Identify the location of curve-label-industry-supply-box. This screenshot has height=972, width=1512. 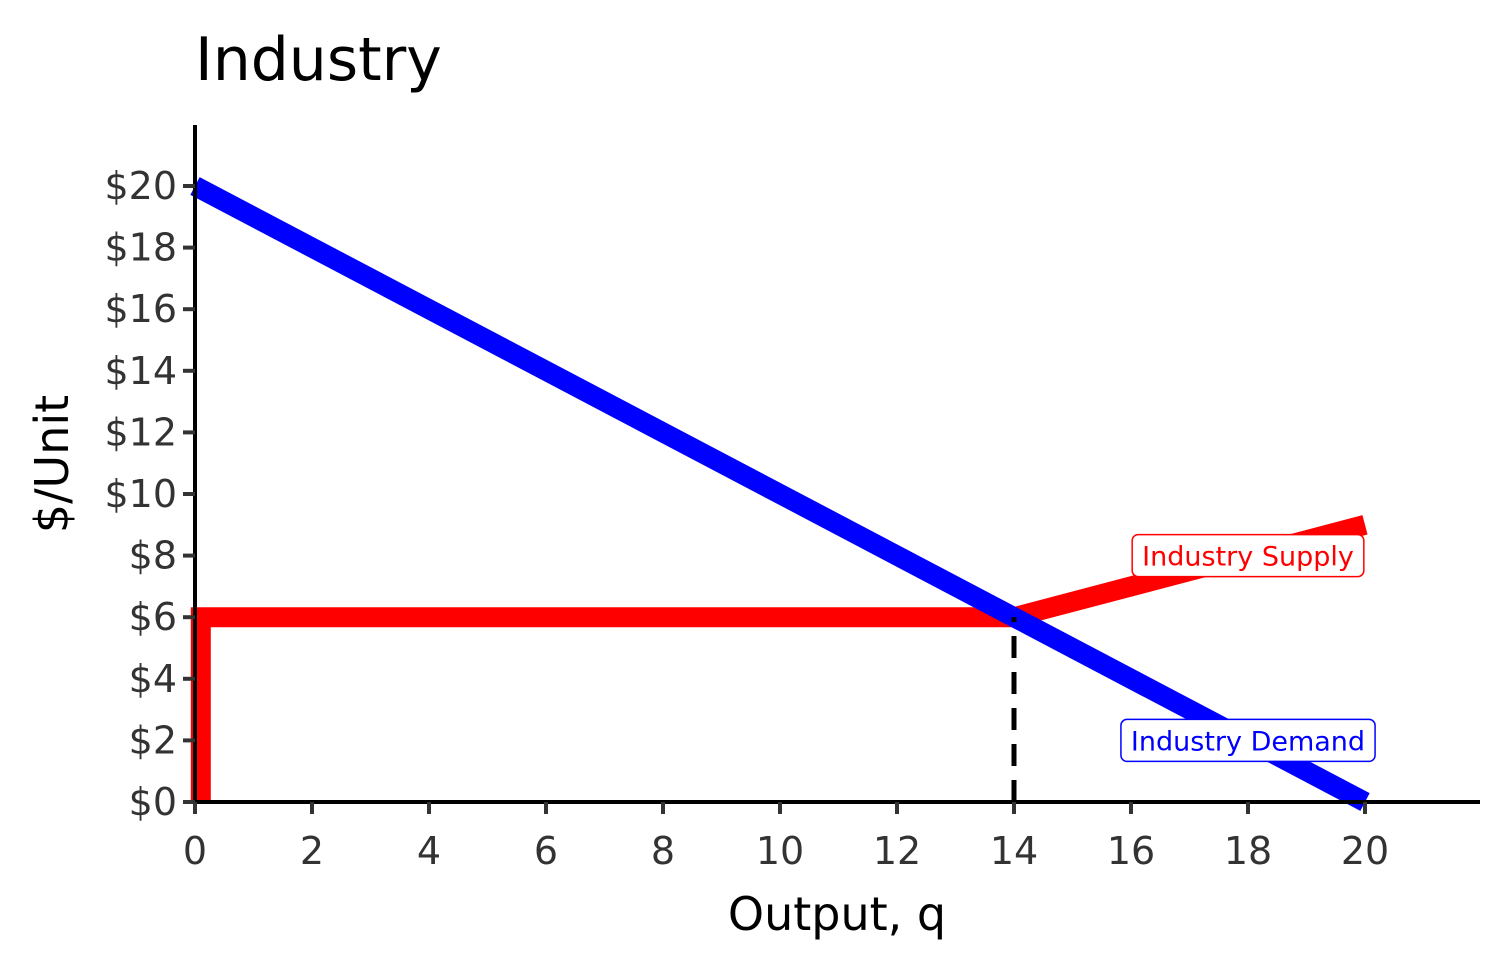
(1248, 555).